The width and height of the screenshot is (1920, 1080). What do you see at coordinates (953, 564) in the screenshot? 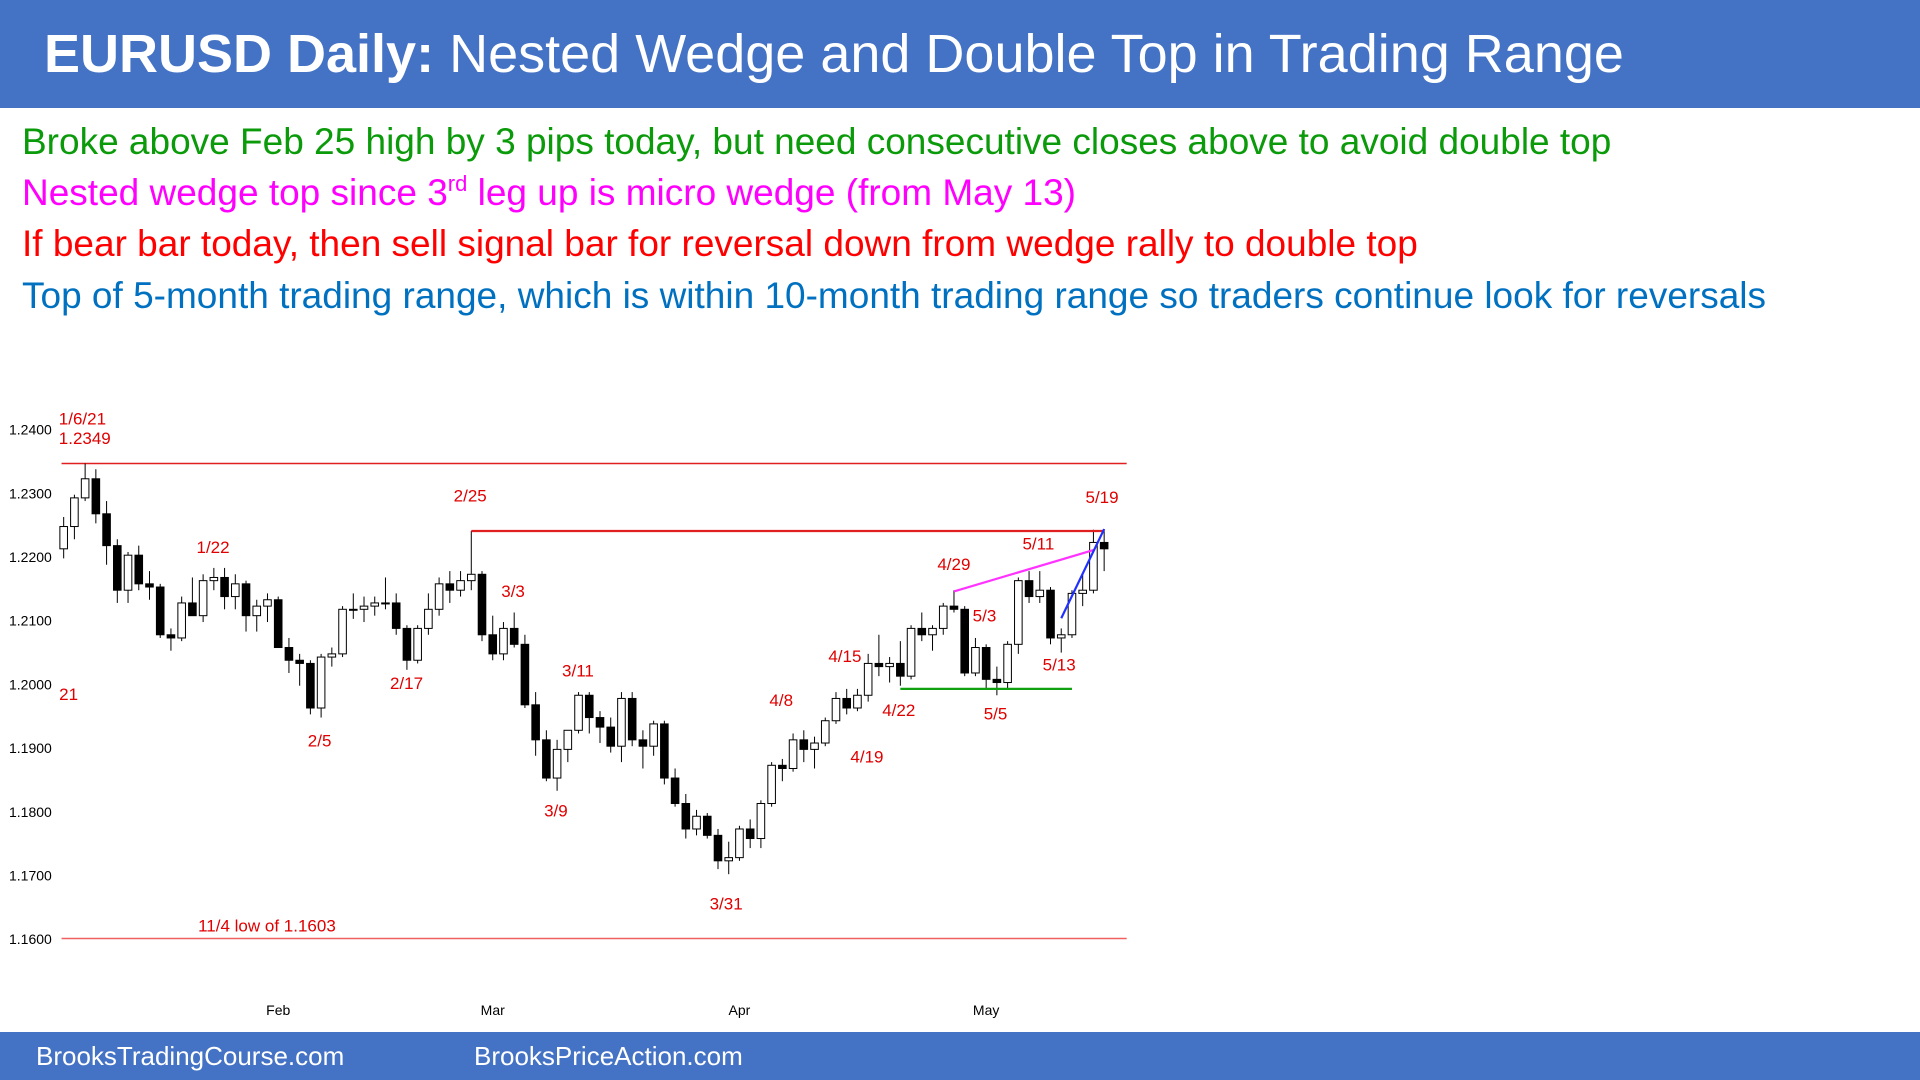
I see `annotation: 4/29` at bounding box center [953, 564].